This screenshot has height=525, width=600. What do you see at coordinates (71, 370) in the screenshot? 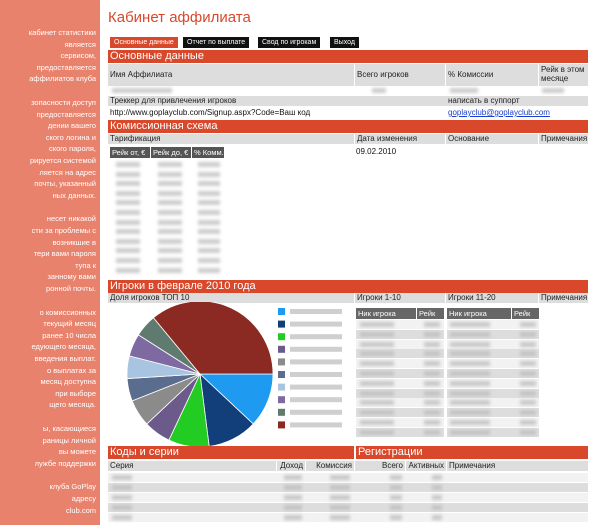
I see `sidebar-text: о выплатах за` at bounding box center [71, 370].